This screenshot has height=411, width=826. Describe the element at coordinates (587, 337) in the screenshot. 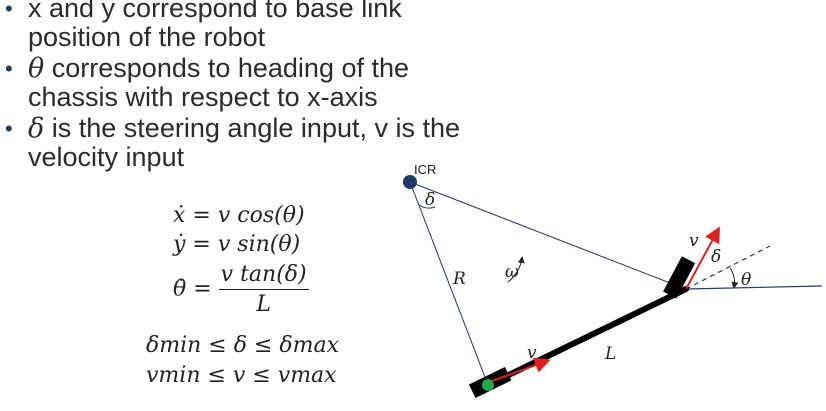

I see `chassis-body` at that location.